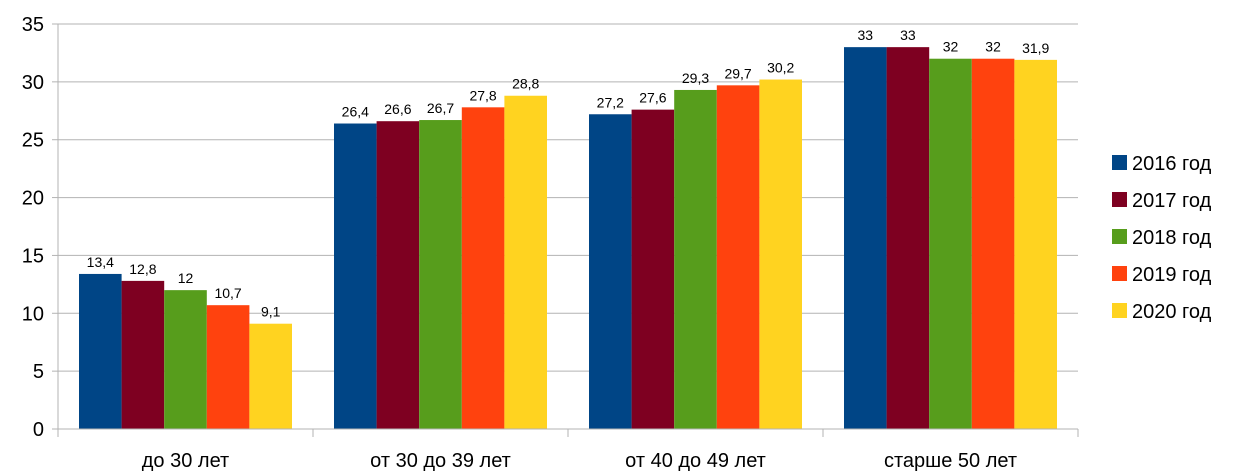 This screenshot has height=475, width=1242. Describe the element at coordinates (695, 78) in the screenshot. I see `data-label: 29,3` at that location.